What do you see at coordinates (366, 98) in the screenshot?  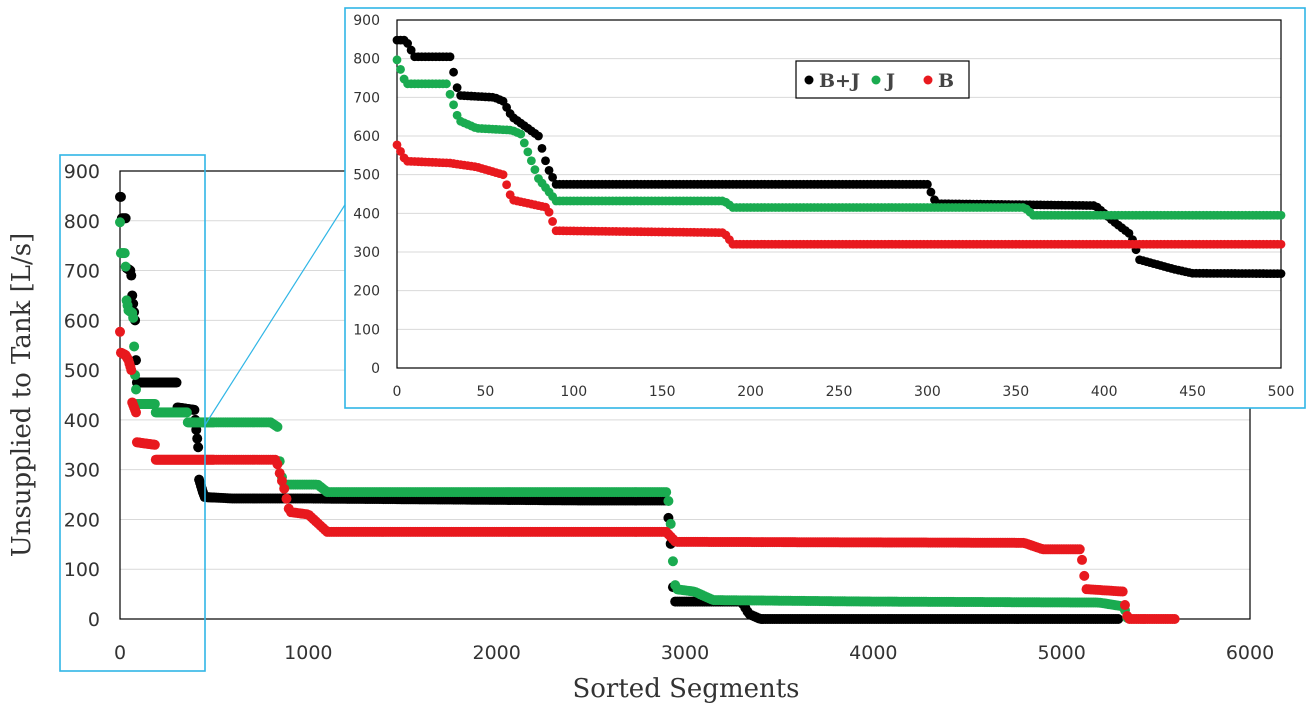 I see `inset-y-tick-label: 700` at bounding box center [366, 98].